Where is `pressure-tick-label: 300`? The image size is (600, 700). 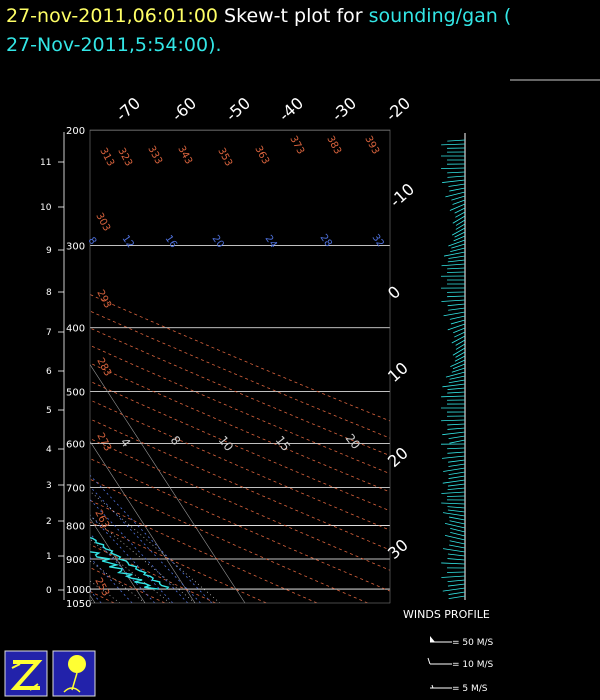 pressure-tick-label: 300 is located at coordinates (75, 247).